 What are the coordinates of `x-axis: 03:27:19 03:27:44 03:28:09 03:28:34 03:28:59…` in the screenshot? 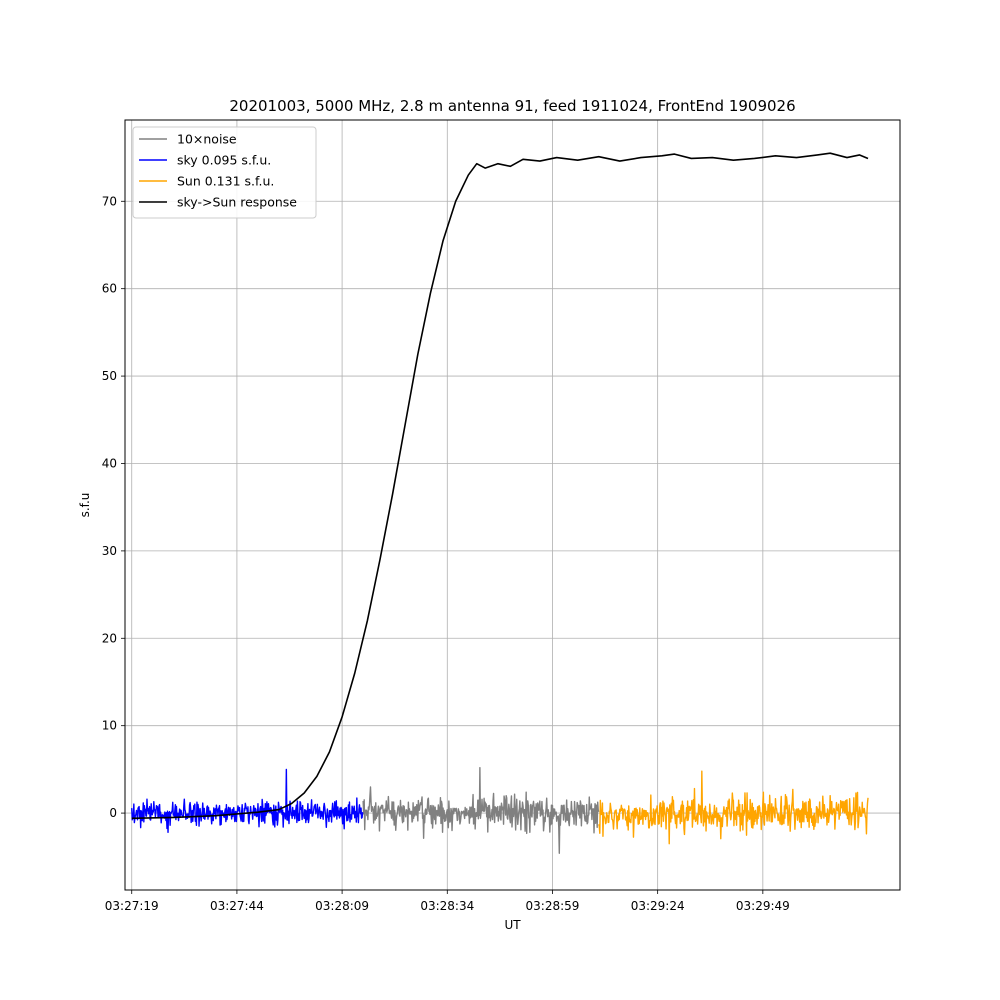 It's located at (447, 901).